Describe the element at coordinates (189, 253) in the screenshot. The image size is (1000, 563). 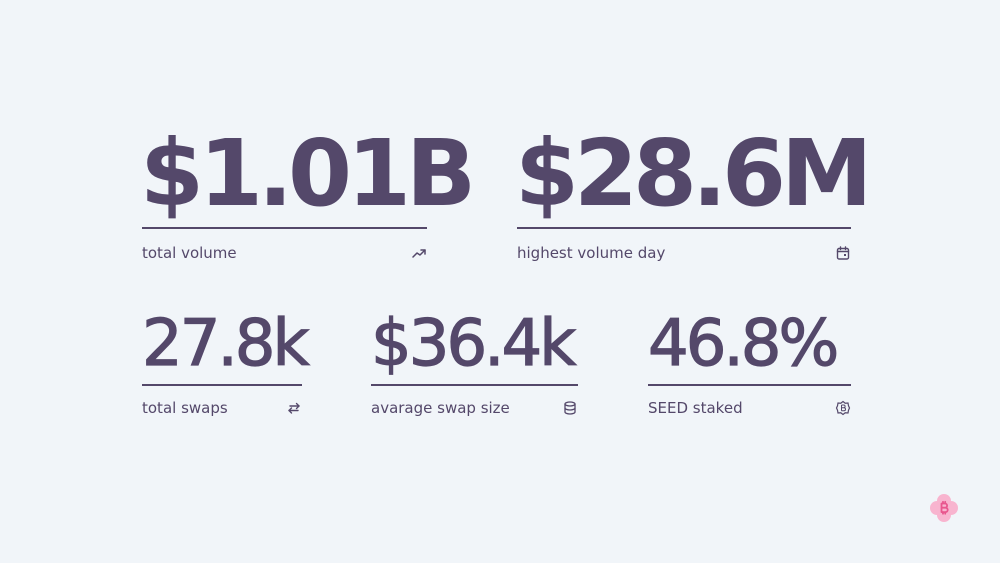
I see `total-volume-label: total volume` at that location.